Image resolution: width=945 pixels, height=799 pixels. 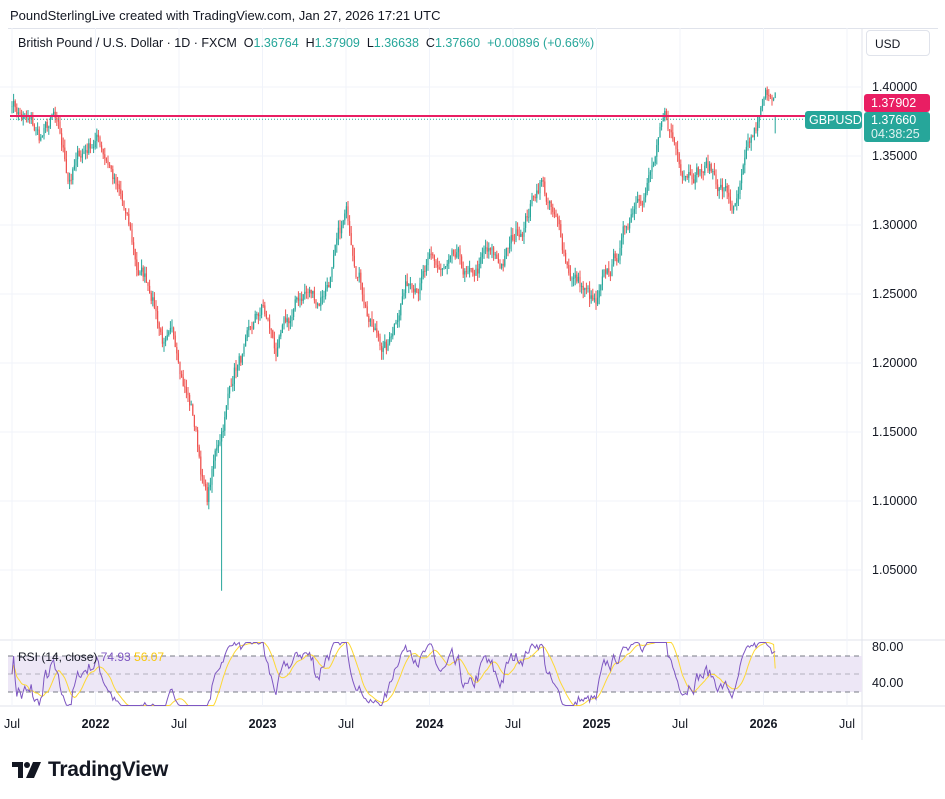 I want to click on currency-button: USD, so click(x=898, y=43).